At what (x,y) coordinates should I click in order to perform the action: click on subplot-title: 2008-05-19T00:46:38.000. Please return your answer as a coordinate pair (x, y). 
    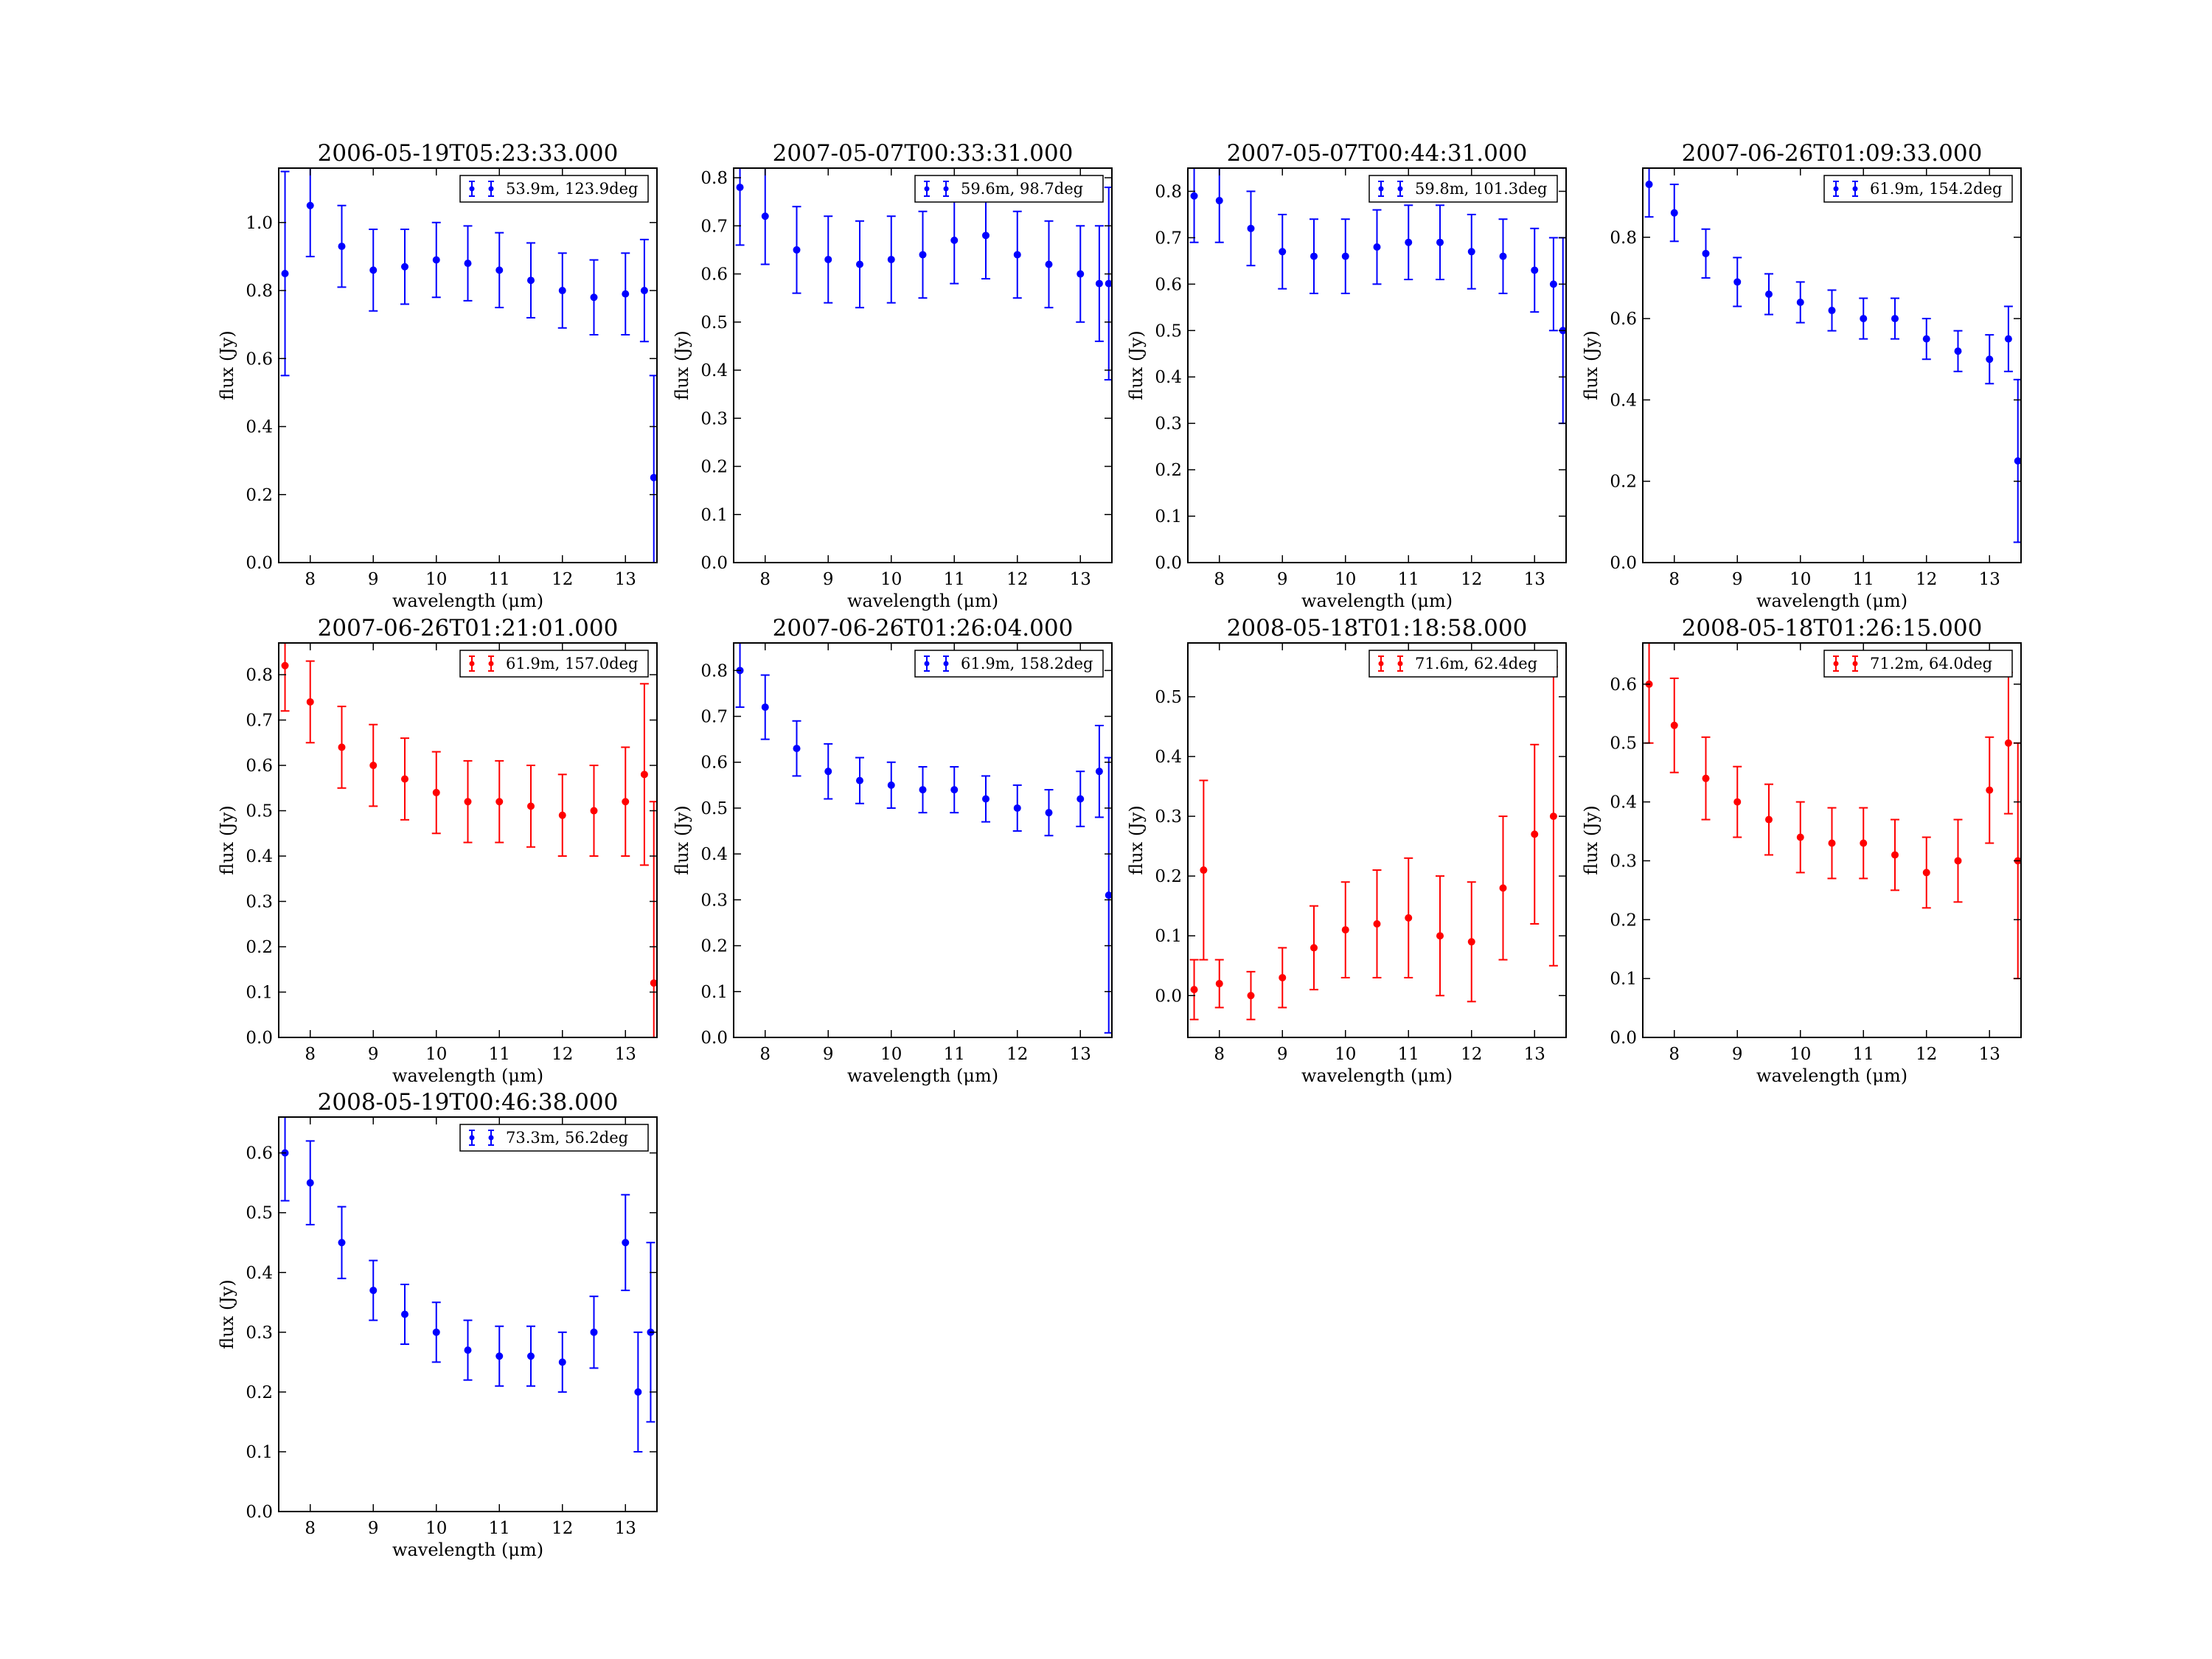
    Looking at the image, I should click on (468, 1102).